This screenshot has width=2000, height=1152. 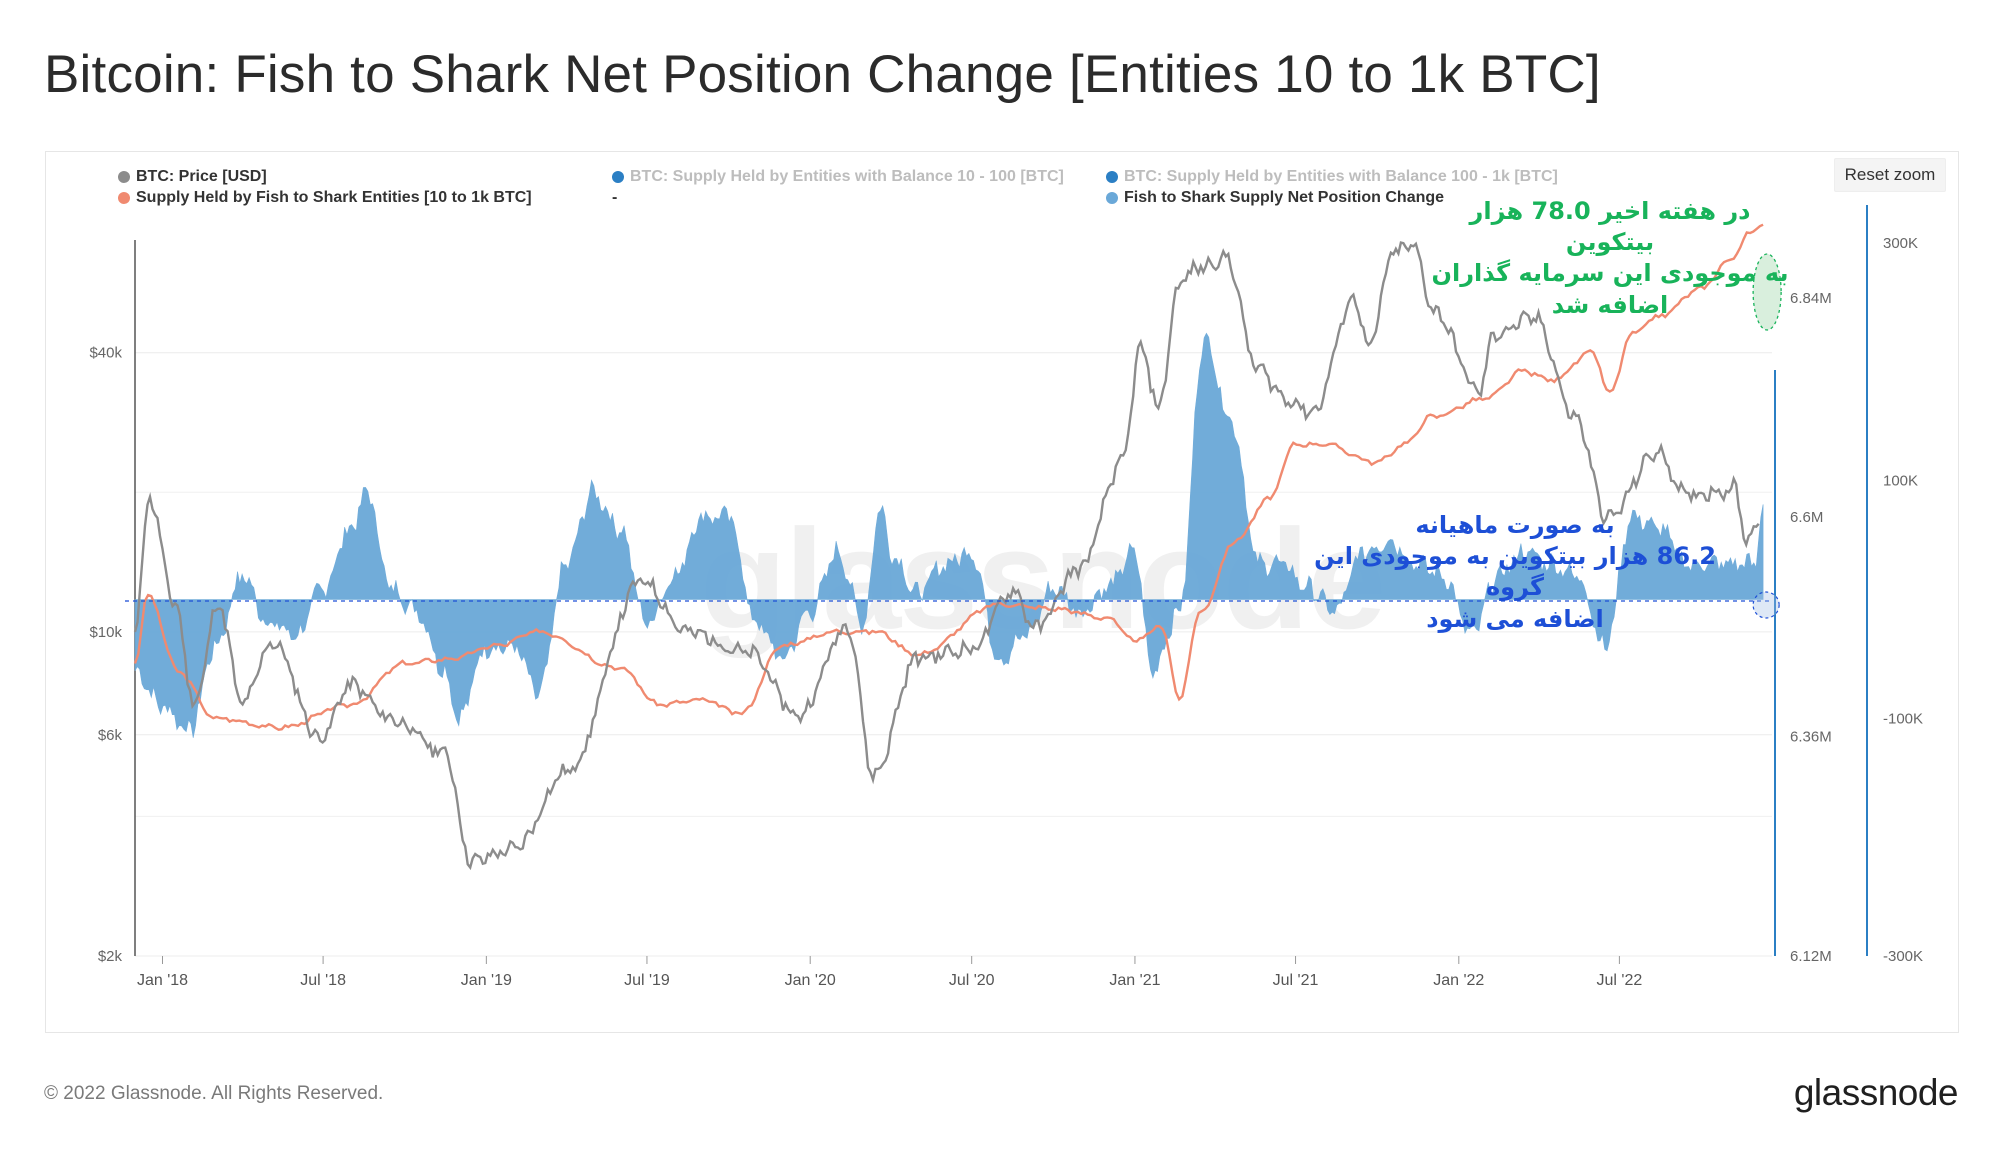 What do you see at coordinates (1903, 956) in the screenshot?
I see `y-axis-right2-tick-label: -300K` at bounding box center [1903, 956].